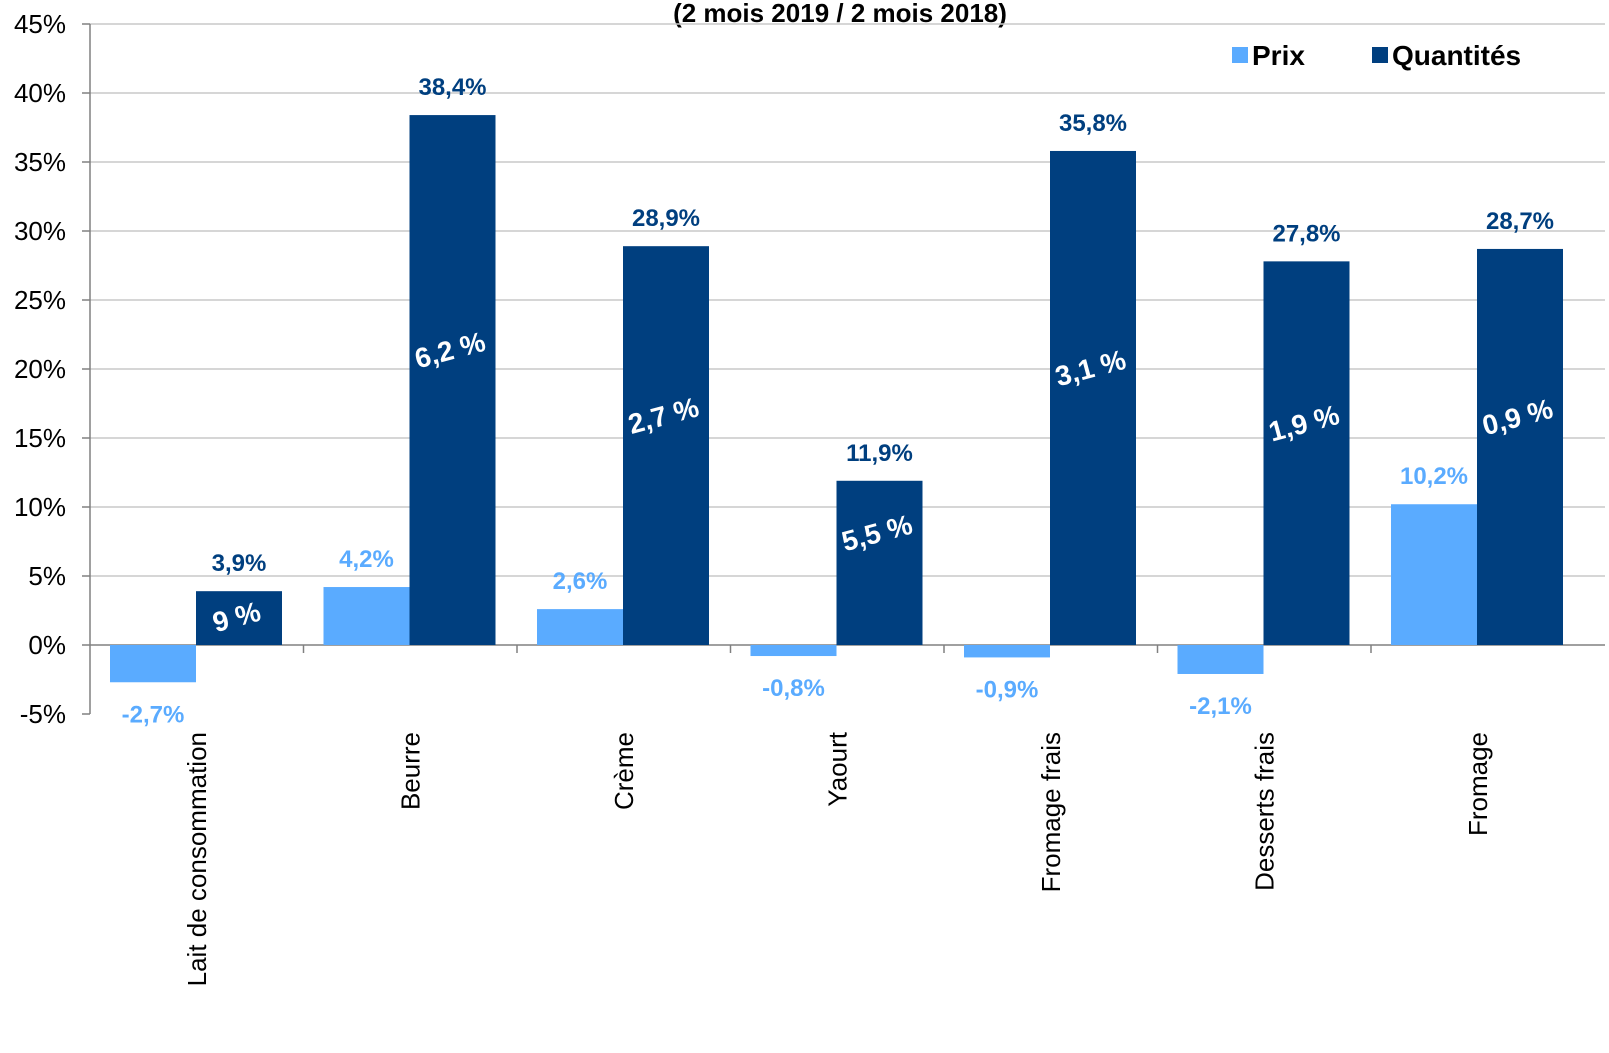  What do you see at coordinates (40, 93) in the screenshot?
I see `y-tick-label: 40%` at bounding box center [40, 93].